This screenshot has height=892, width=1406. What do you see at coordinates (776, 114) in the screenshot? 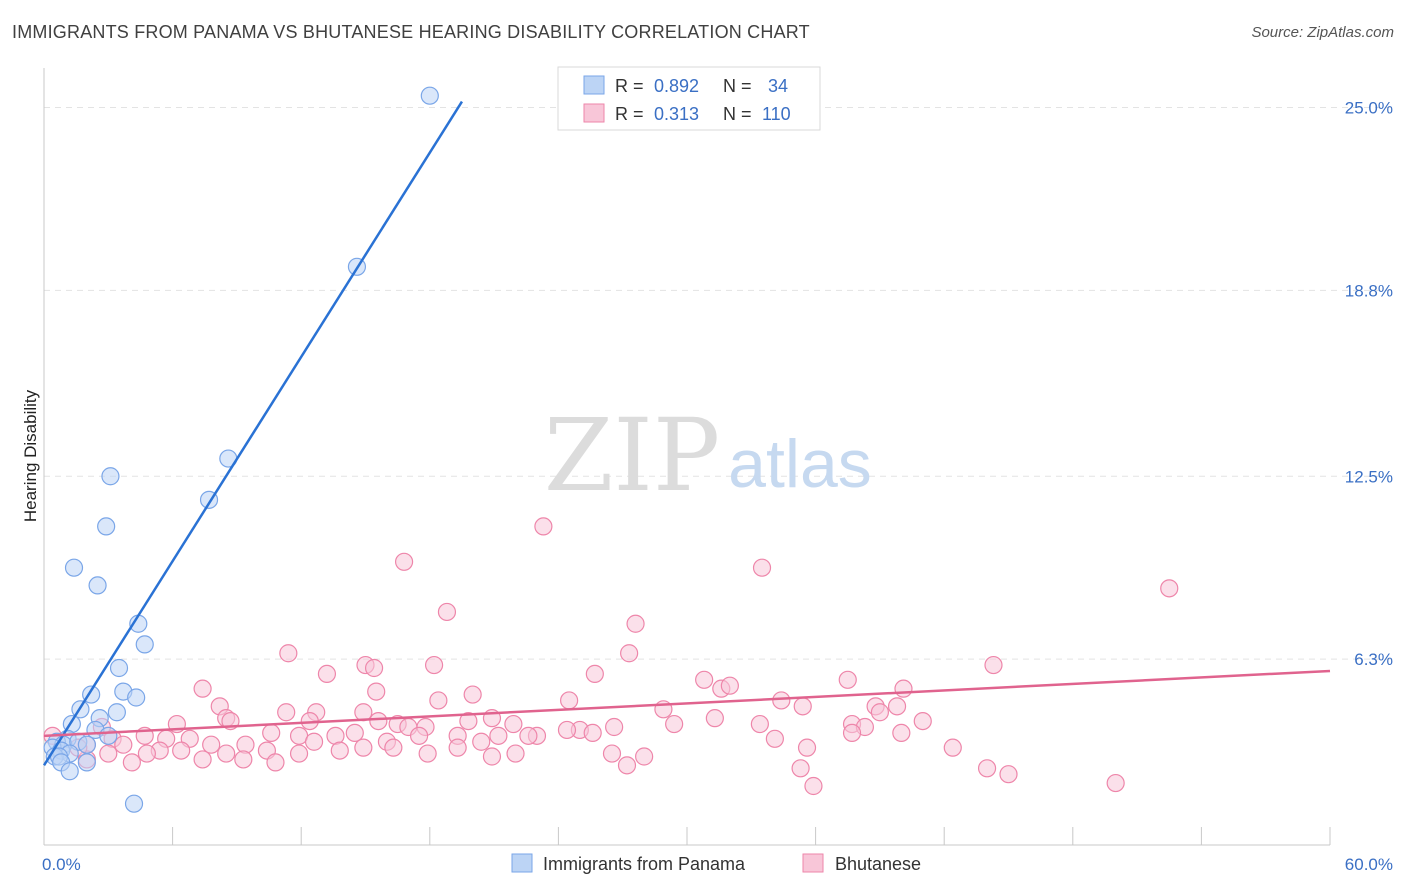
I see `legend-n-value-bhutanese: 110` at bounding box center [776, 114].